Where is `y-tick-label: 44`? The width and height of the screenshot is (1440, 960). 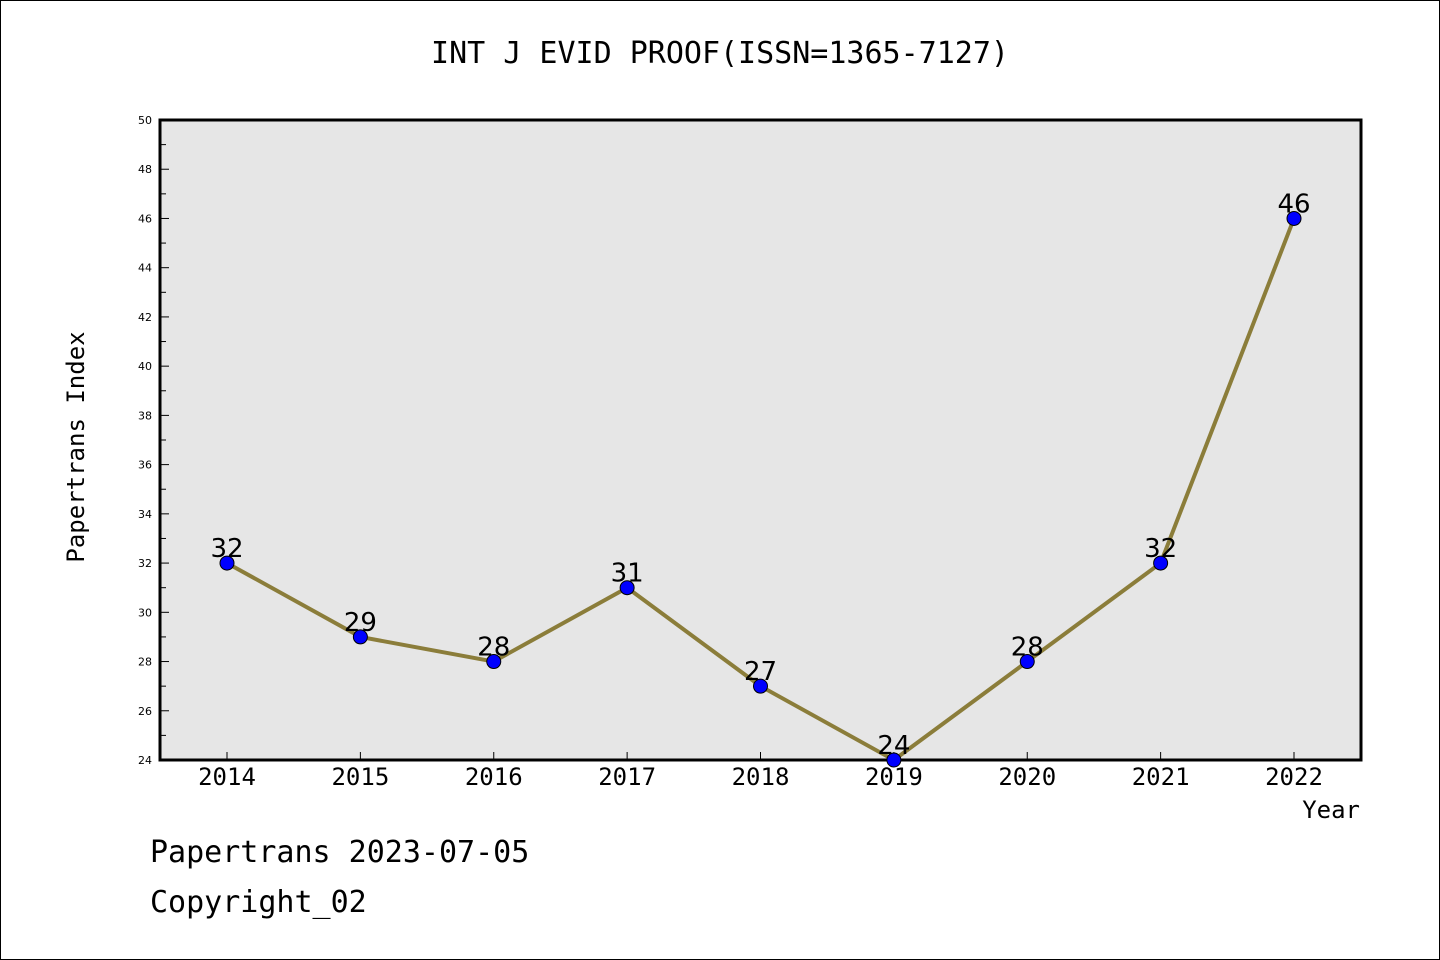
y-tick-label: 44 is located at coordinates (145, 268).